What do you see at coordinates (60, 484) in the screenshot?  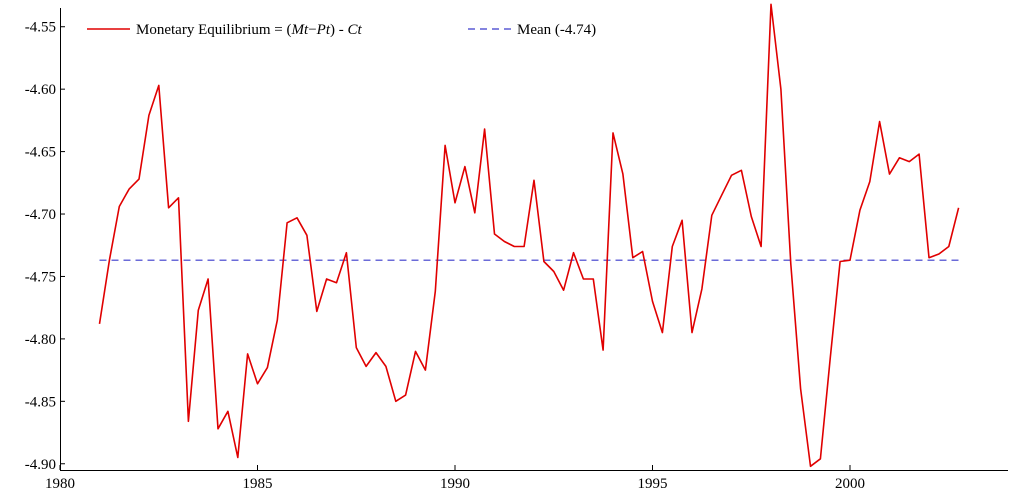 I see `x-tick-label: 1980` at bounding box center [60, 484].